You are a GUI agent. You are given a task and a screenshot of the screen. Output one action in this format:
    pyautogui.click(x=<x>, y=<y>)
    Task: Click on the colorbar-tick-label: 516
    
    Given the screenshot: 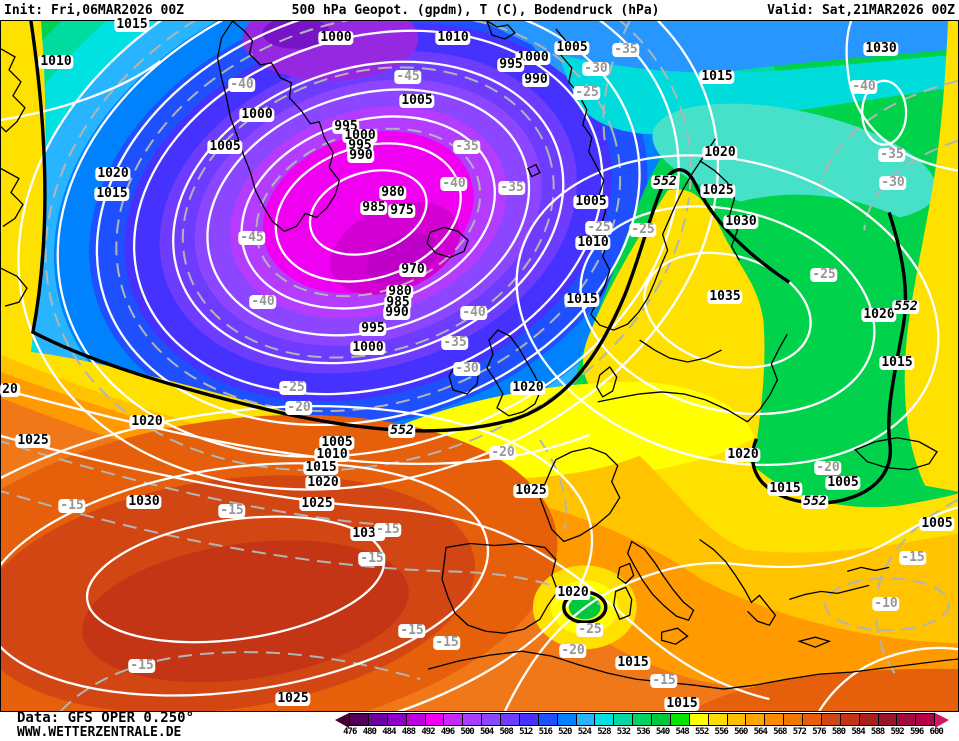 What is the action you would take?
    pyautogui.click(x=545, y=732)
    